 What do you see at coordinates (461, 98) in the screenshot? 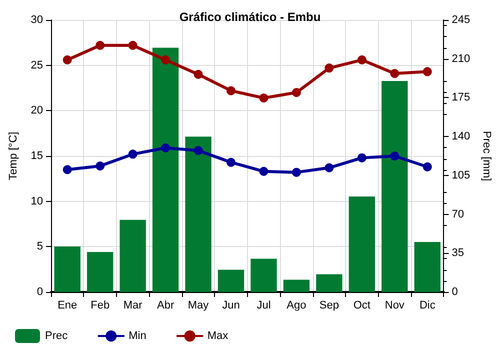
I see `y2-tick-label: 175` at bounding box center [461, 98].